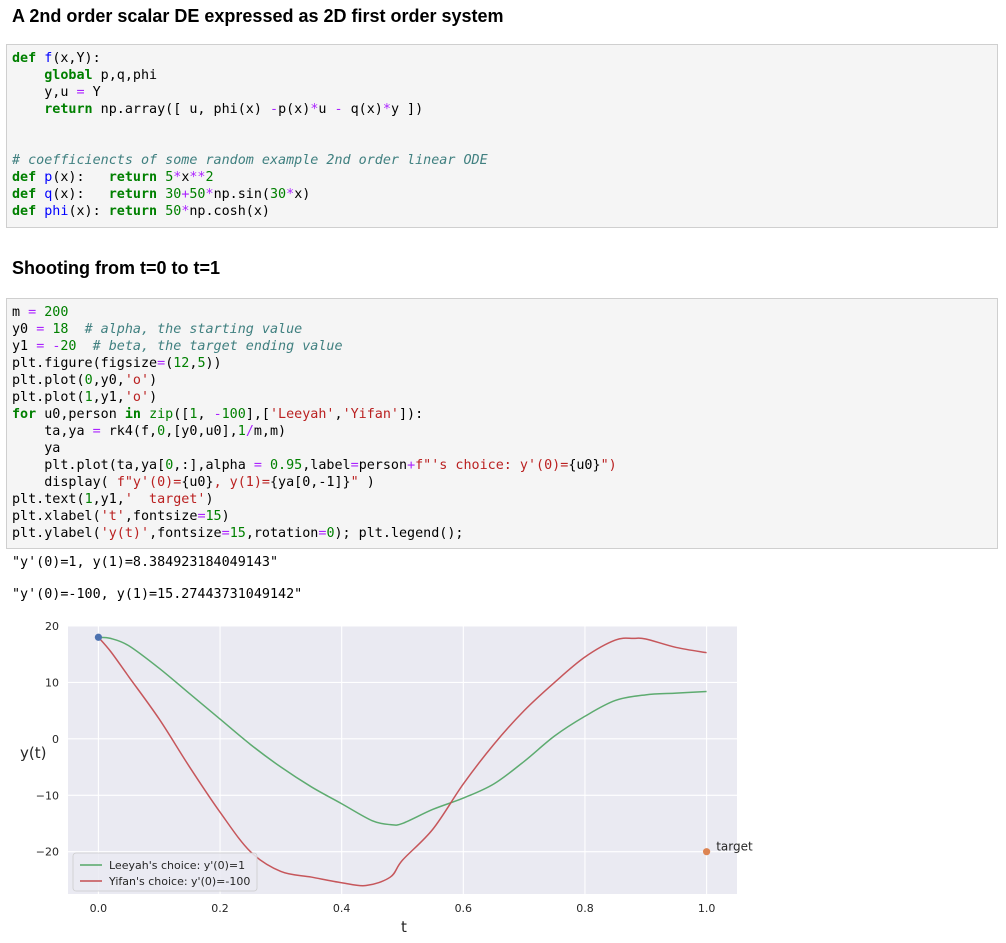 Image resolution: width=1006 pixels, height=943 pixels. Describe the element at coordinates (36, 448) in the screenshot. I see `code-token: ya` at that location.